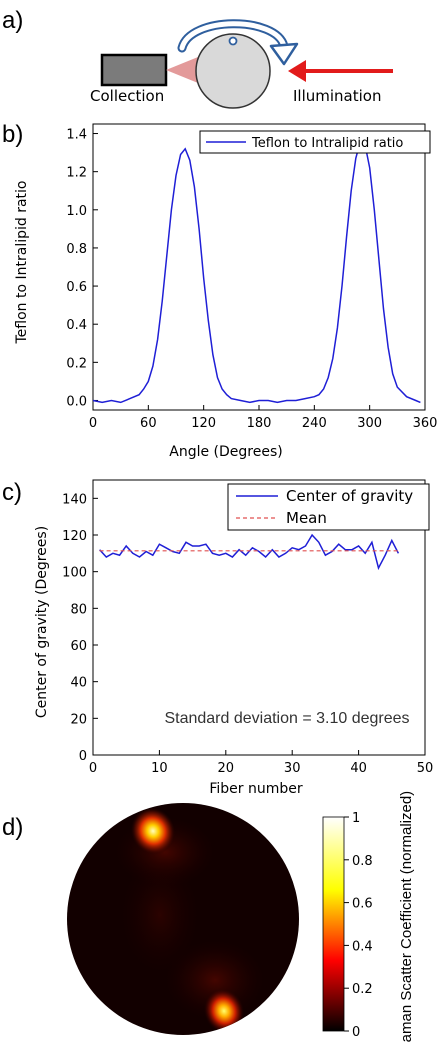 This screenshot has width=448, height=1042. What do you see at coordinates (76, 249) in the screenshot?
I see `chart-b-ytick-label-4: 0.8` at bounding box center [76, 249].